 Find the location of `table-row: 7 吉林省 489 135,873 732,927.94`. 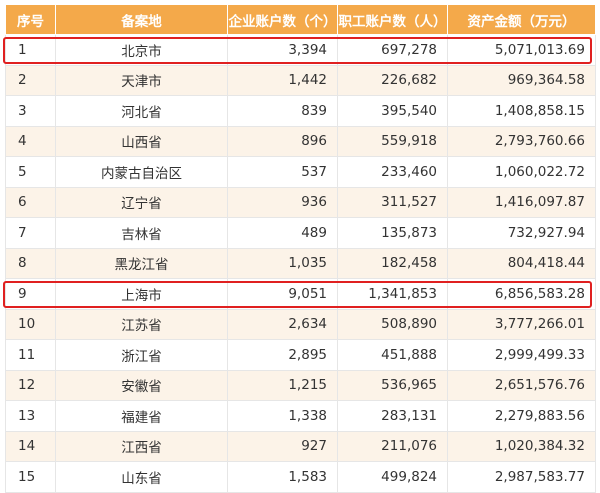

table-row: 7 吉林省 489 135,873 732,927.94 is located at coordinates (300, 233).